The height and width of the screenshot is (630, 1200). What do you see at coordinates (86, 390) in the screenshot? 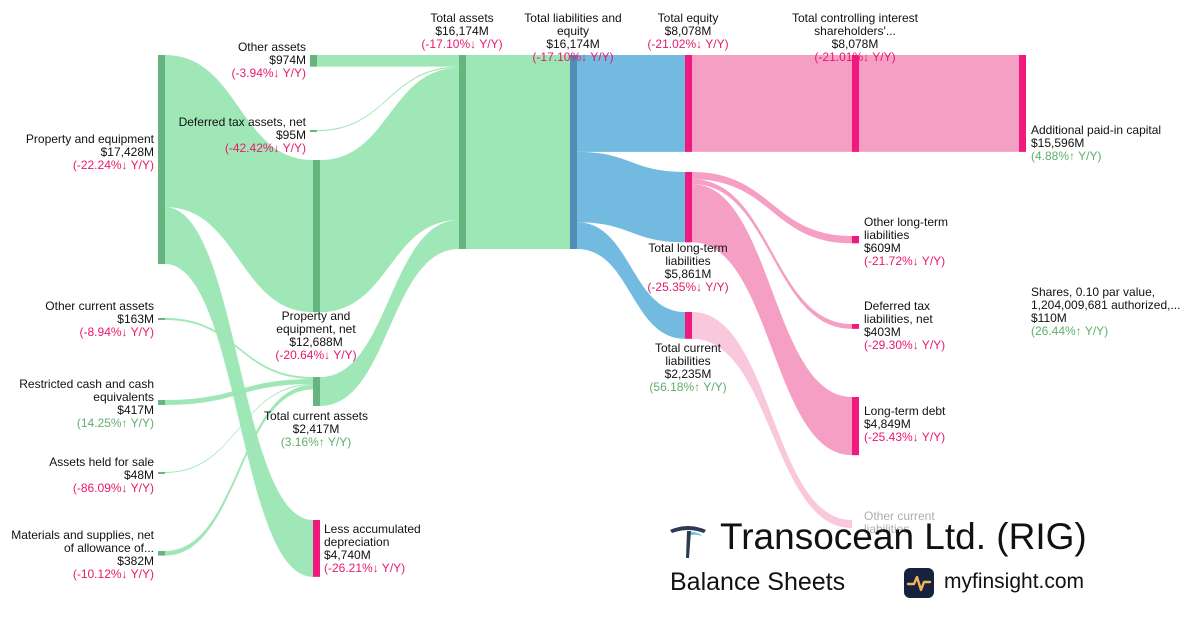
I see `node-name: Restricted cash and cash equivalents` at bounding box center [86, 390].